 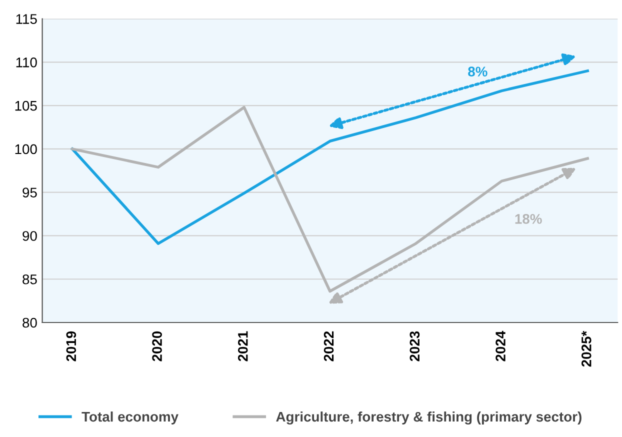 I want to click on y-tick-label: 95, so click(x=29, y=193).